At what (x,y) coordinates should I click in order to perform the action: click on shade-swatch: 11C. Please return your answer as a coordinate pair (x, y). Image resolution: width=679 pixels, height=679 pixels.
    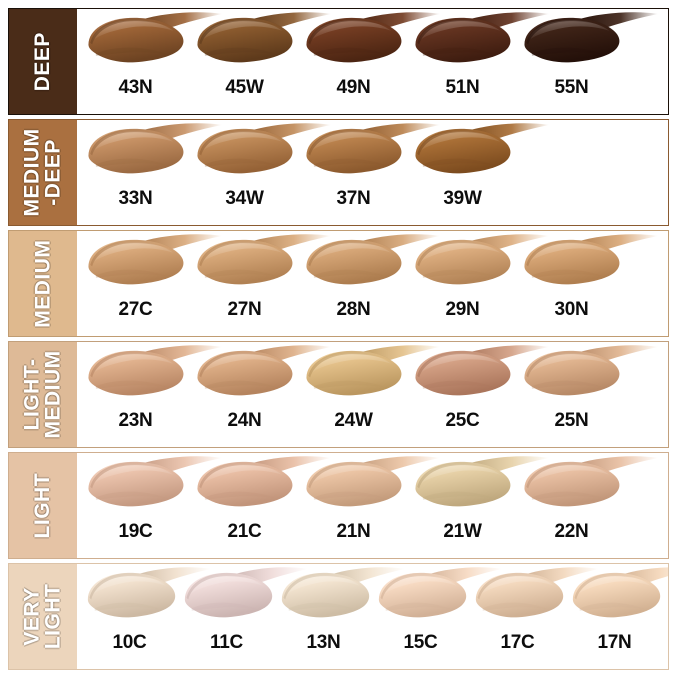
    Looking at the image, I should click on (243, 609).